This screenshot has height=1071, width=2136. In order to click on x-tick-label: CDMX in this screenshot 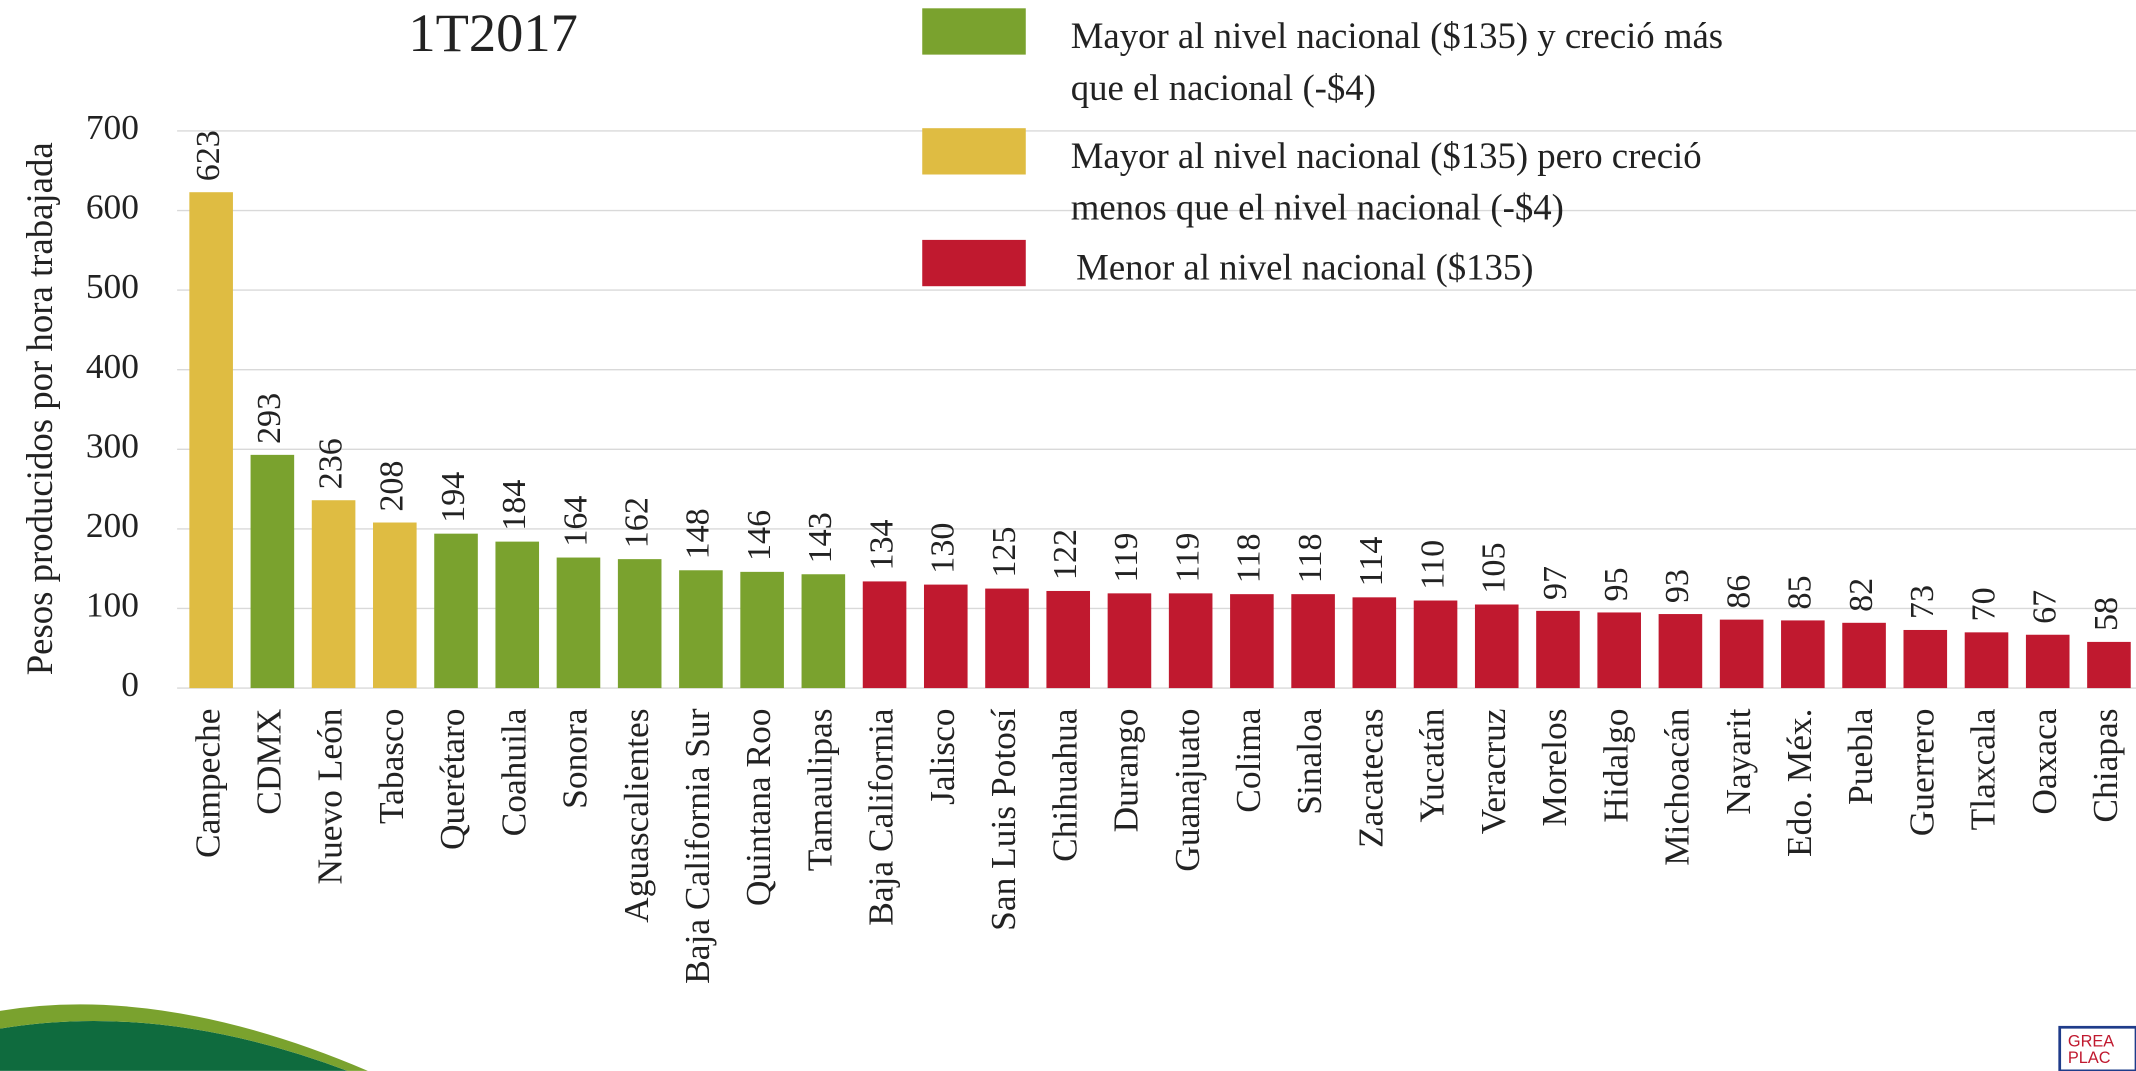, I will do `click(268, 762)`.